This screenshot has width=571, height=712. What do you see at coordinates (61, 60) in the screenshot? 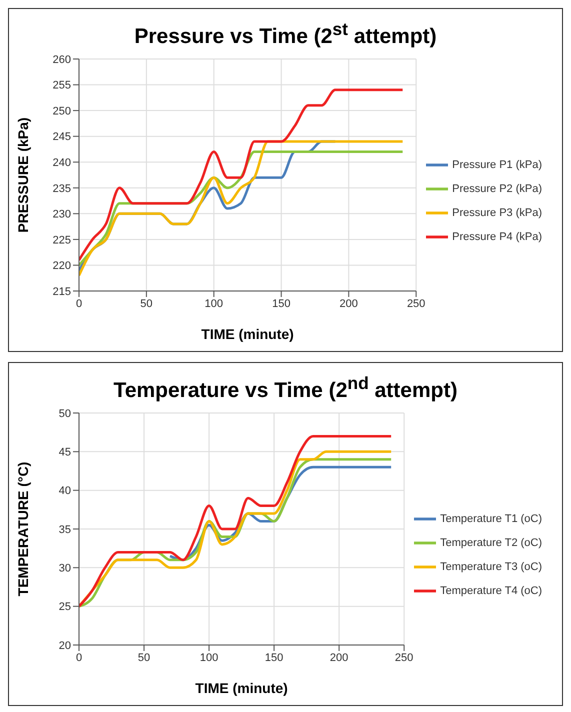
I see `y-tick-label: 260` at bounding box center [61, 60].